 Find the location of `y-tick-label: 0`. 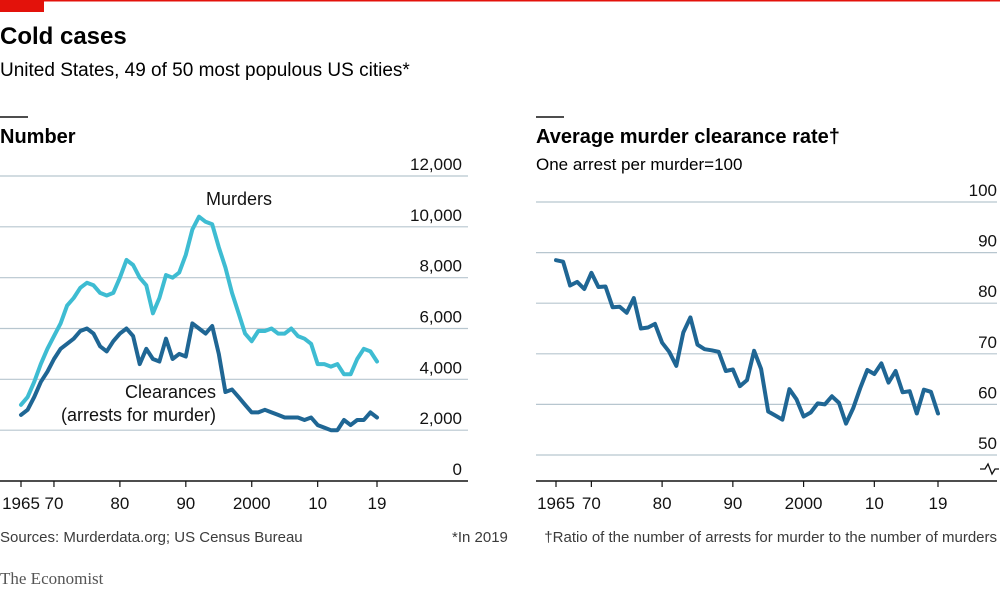

y-tick-label: 0 is located at coordinates (457, 469).